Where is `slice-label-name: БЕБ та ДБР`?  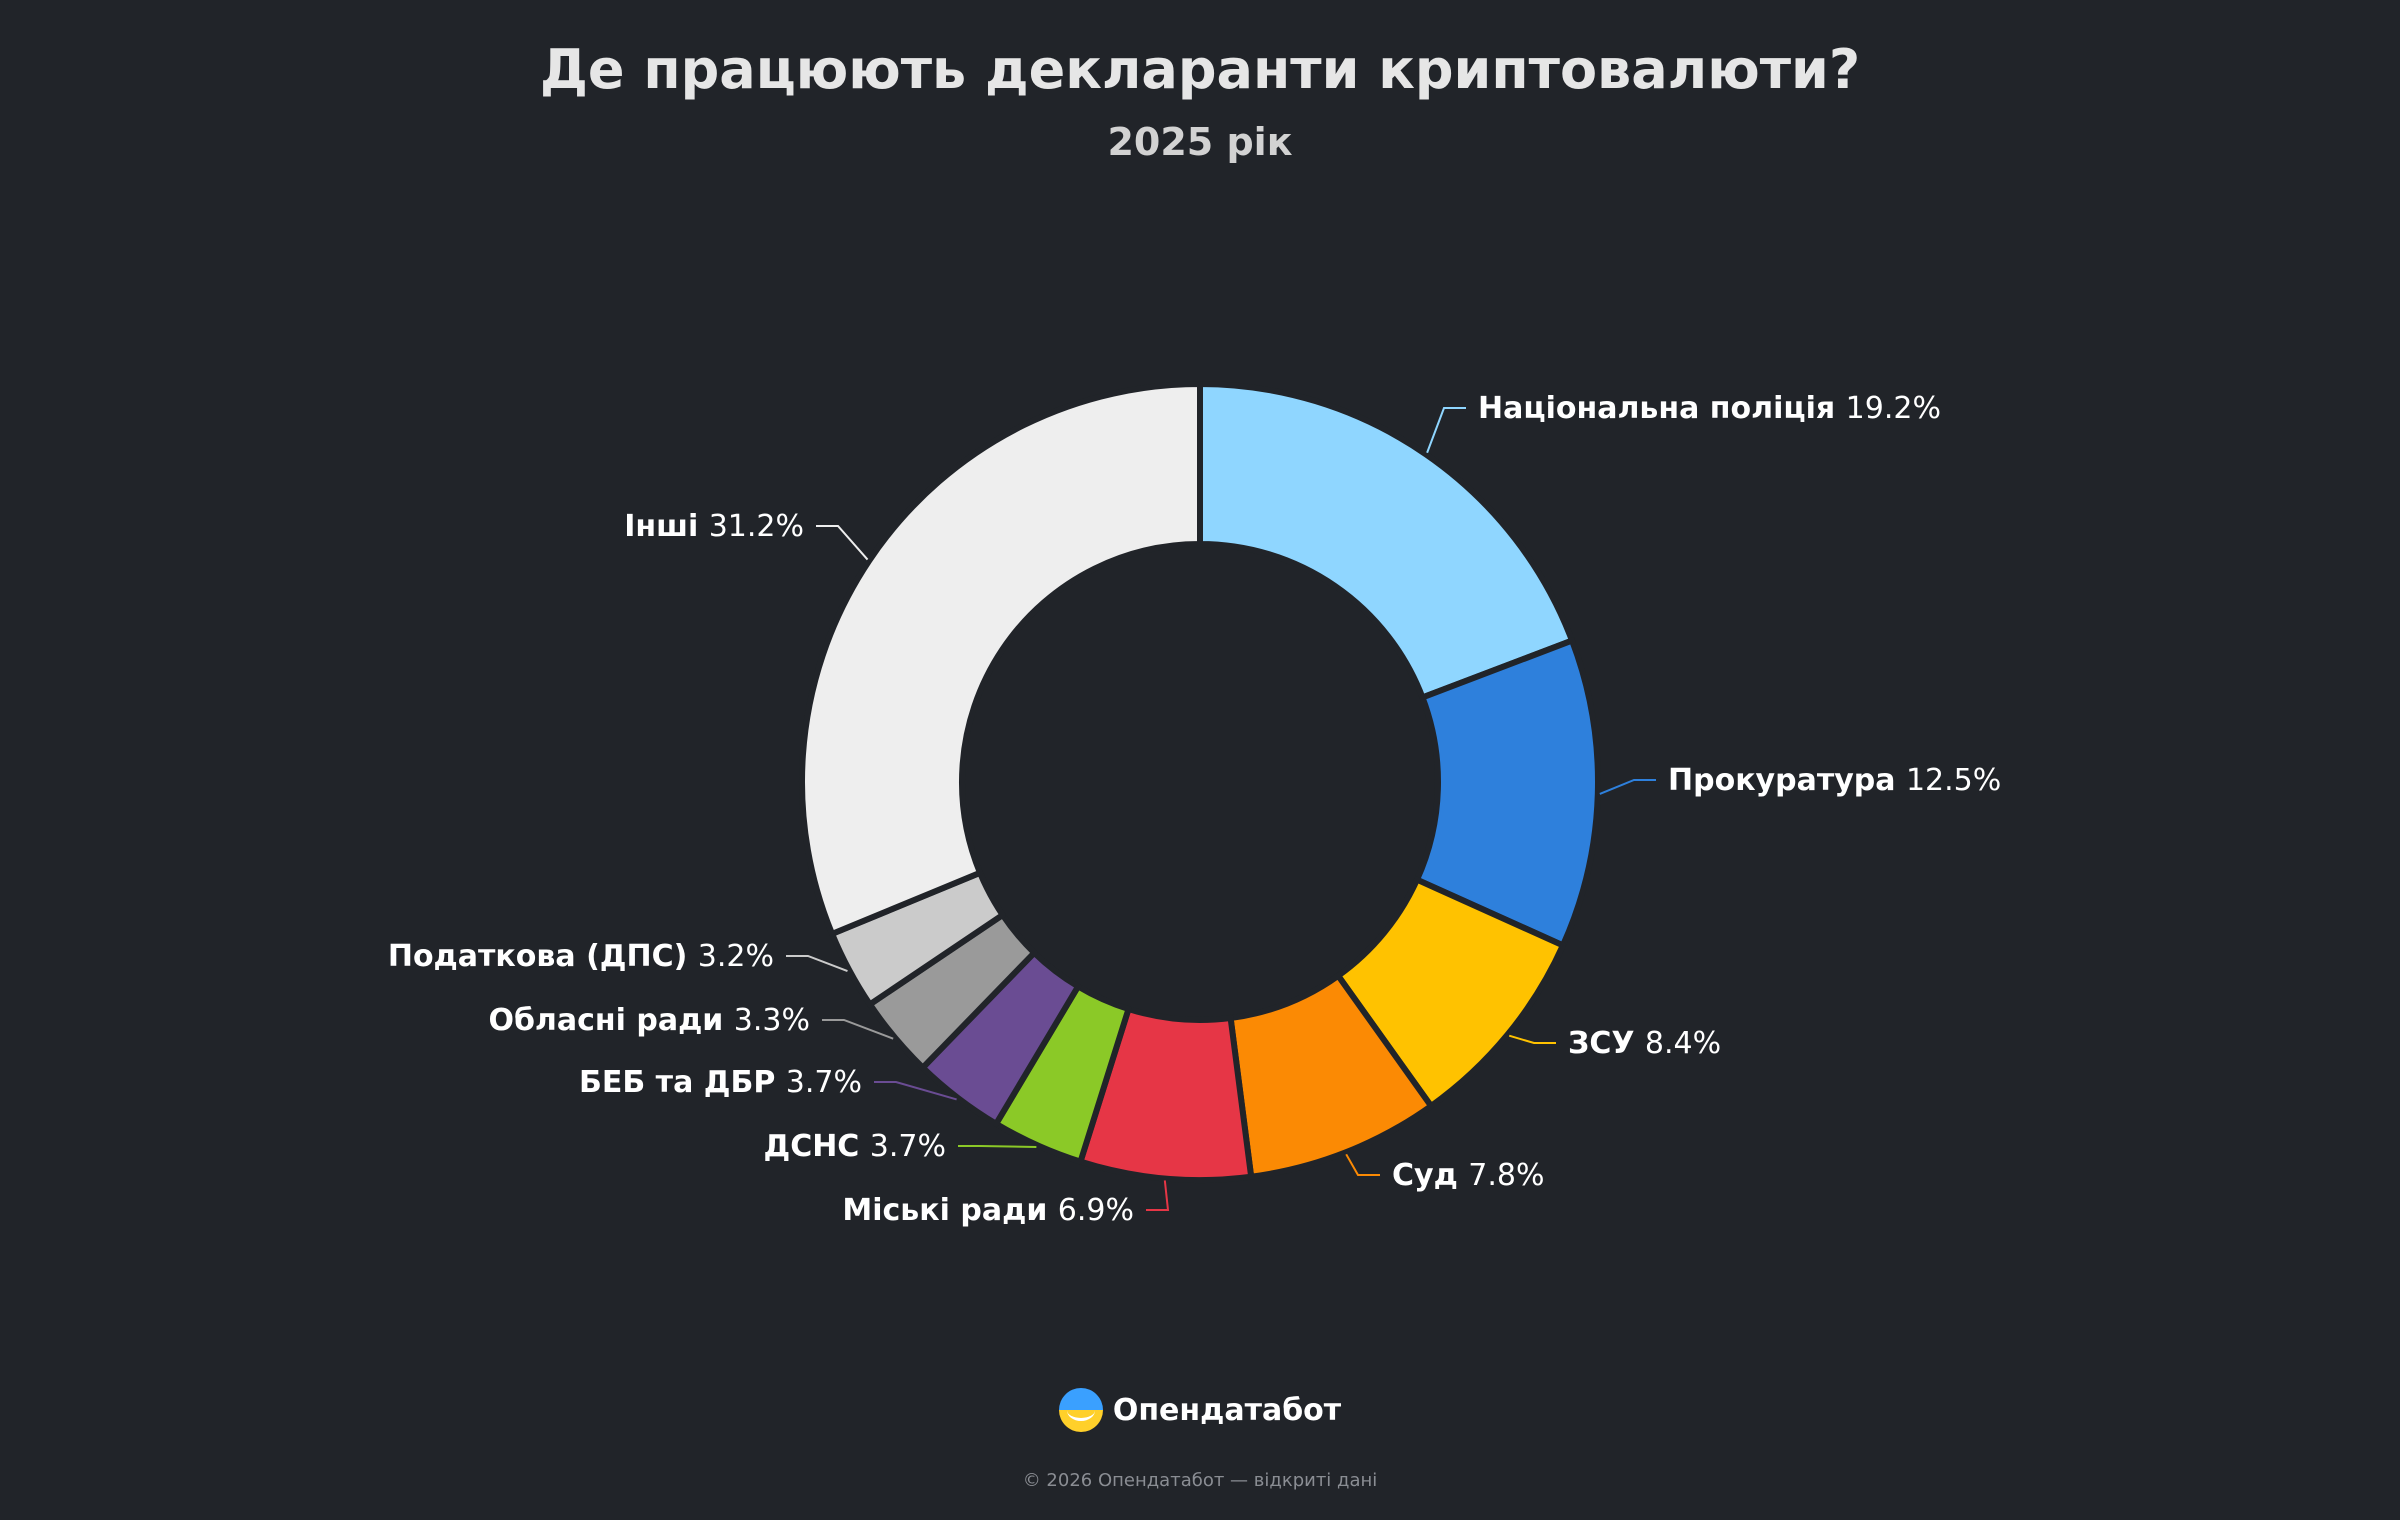
slice-label-name: БЕБ та ДБР is located at coordinates (682, 1082).